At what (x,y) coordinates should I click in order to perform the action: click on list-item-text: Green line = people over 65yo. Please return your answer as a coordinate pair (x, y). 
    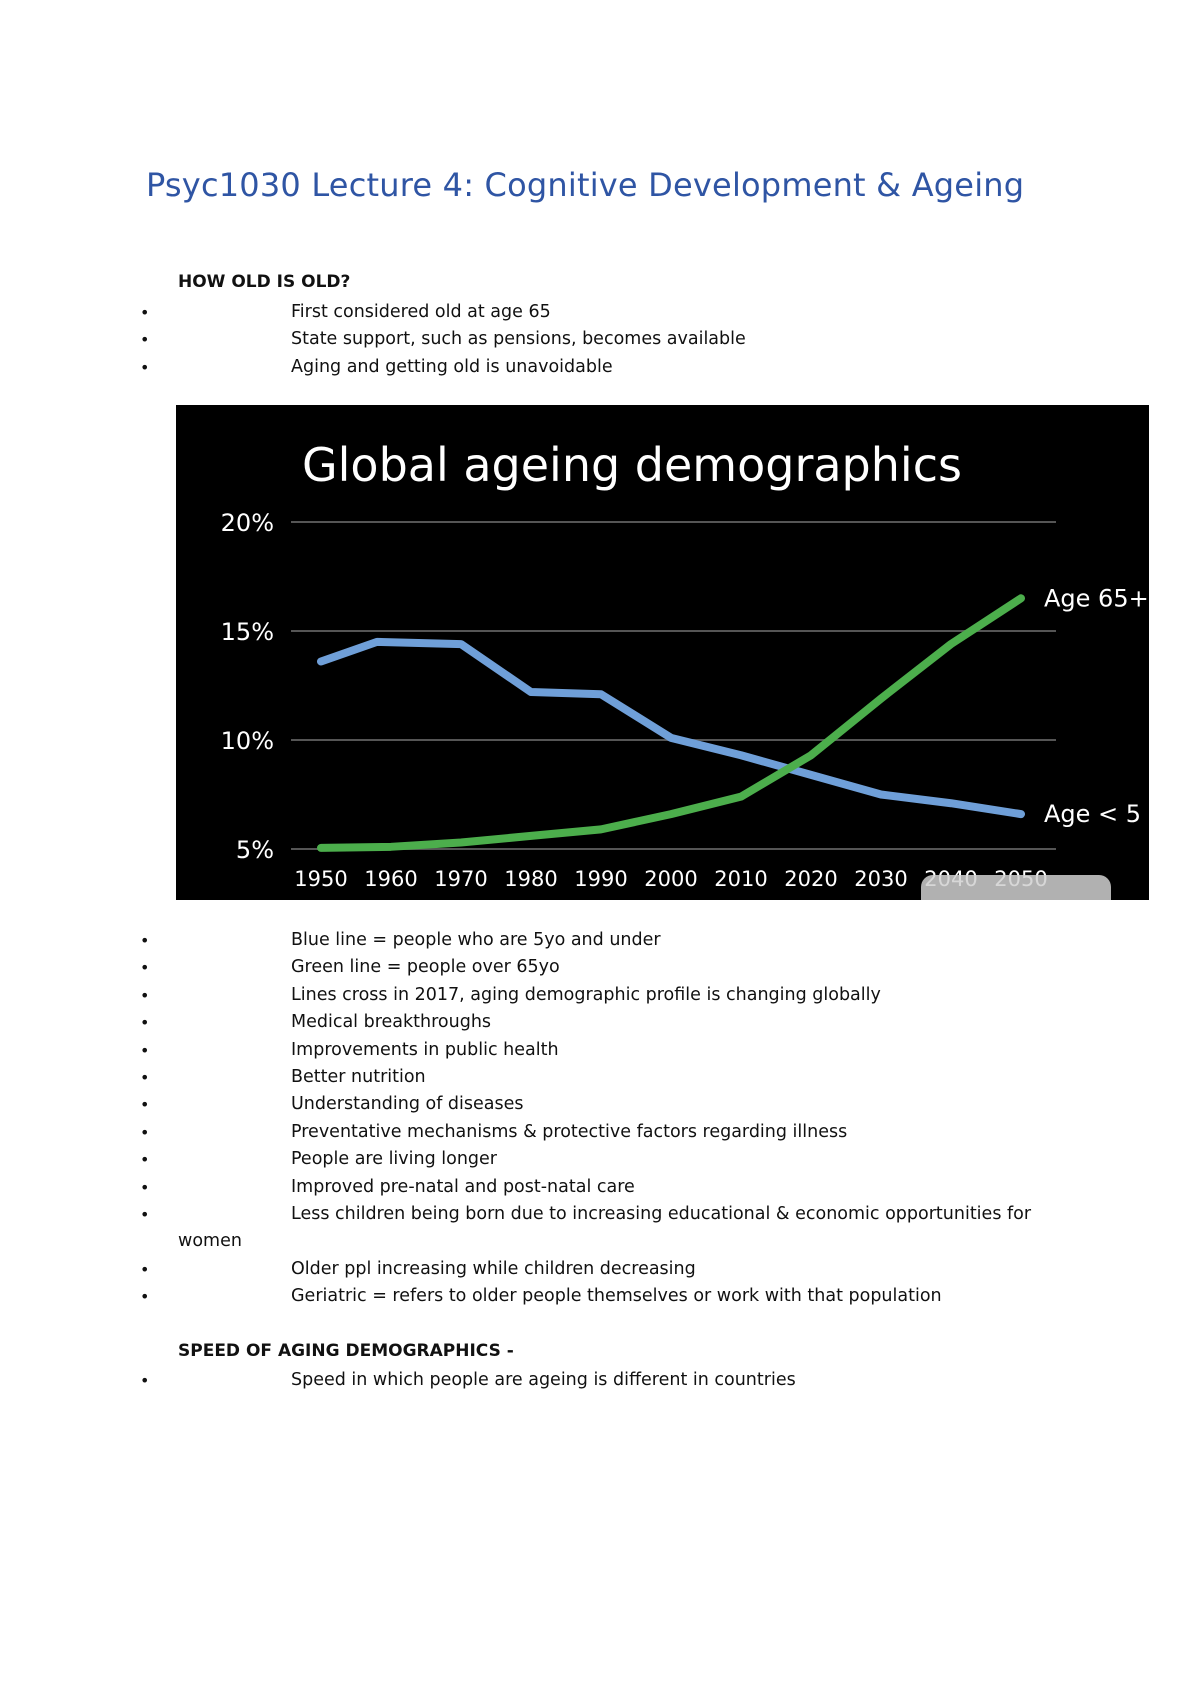
    Looking at the image, I should click on (425, 967).